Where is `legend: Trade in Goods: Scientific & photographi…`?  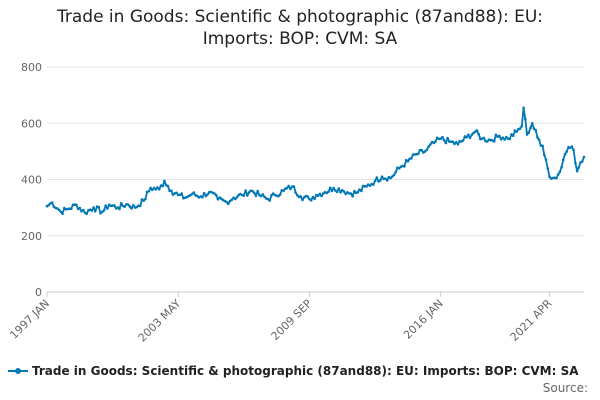 legend: Trade in Goods: Scientific & photographi… is located at coordinates (293, 371).